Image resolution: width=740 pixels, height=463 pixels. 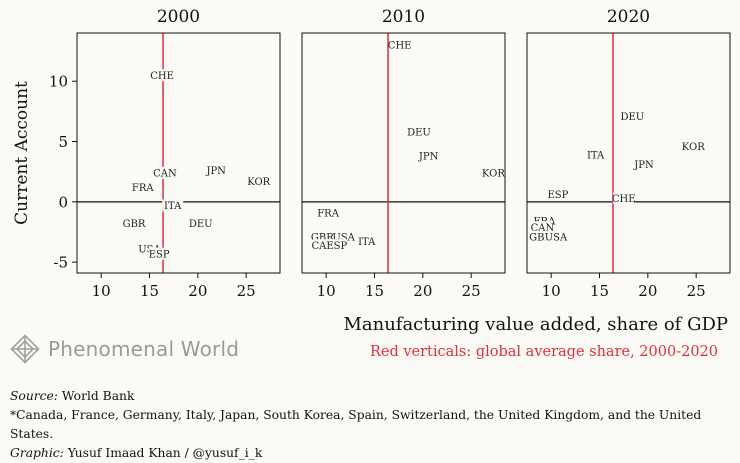 What do you see at coordinates (197, 291) in the screenshot?
I see `x-tick-label-2000-20: 20` at bounding box center [197, 291].